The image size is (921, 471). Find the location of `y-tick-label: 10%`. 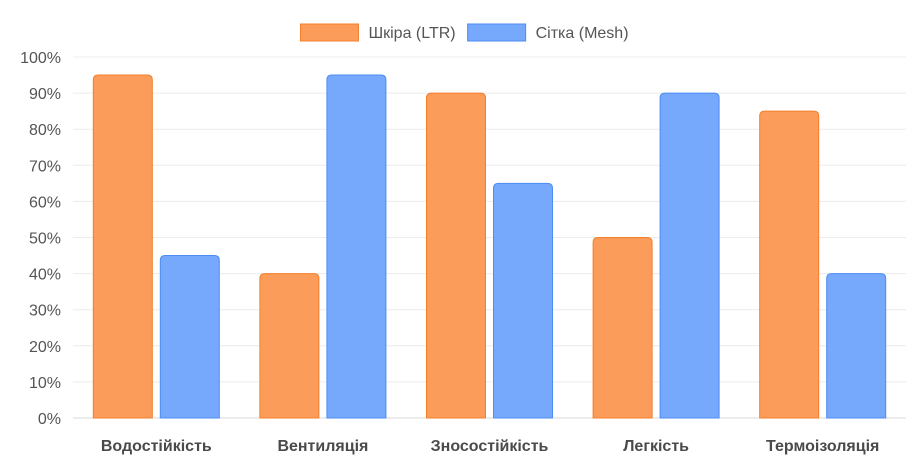

y-tick-label: 10% is located at coordinates (45, 383).